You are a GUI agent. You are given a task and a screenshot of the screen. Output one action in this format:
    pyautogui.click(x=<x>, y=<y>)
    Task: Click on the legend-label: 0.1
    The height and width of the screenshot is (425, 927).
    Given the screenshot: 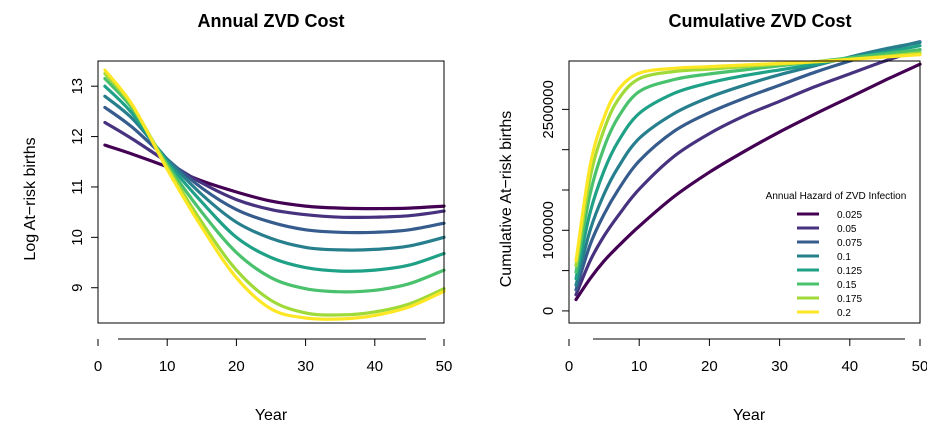 What is the action you would take?
    pyautogui.click(x=844, y=257)
    